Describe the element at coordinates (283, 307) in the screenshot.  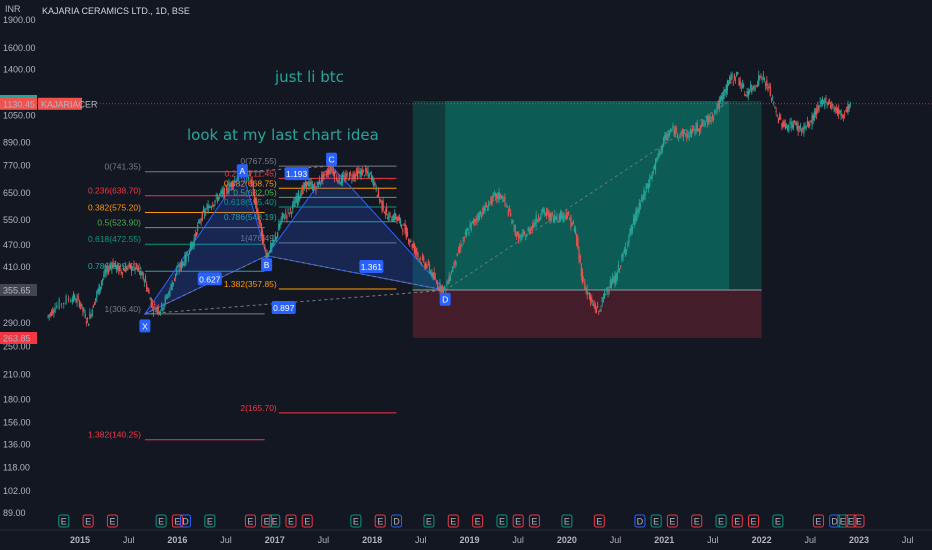
I see `ratio-badge-ad` at that location.